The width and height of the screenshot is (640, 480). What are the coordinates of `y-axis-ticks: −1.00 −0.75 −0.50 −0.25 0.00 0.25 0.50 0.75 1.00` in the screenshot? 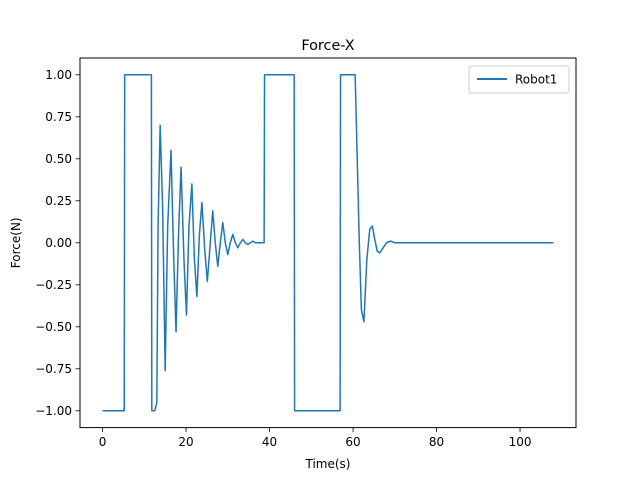 It's located at (57, 243).